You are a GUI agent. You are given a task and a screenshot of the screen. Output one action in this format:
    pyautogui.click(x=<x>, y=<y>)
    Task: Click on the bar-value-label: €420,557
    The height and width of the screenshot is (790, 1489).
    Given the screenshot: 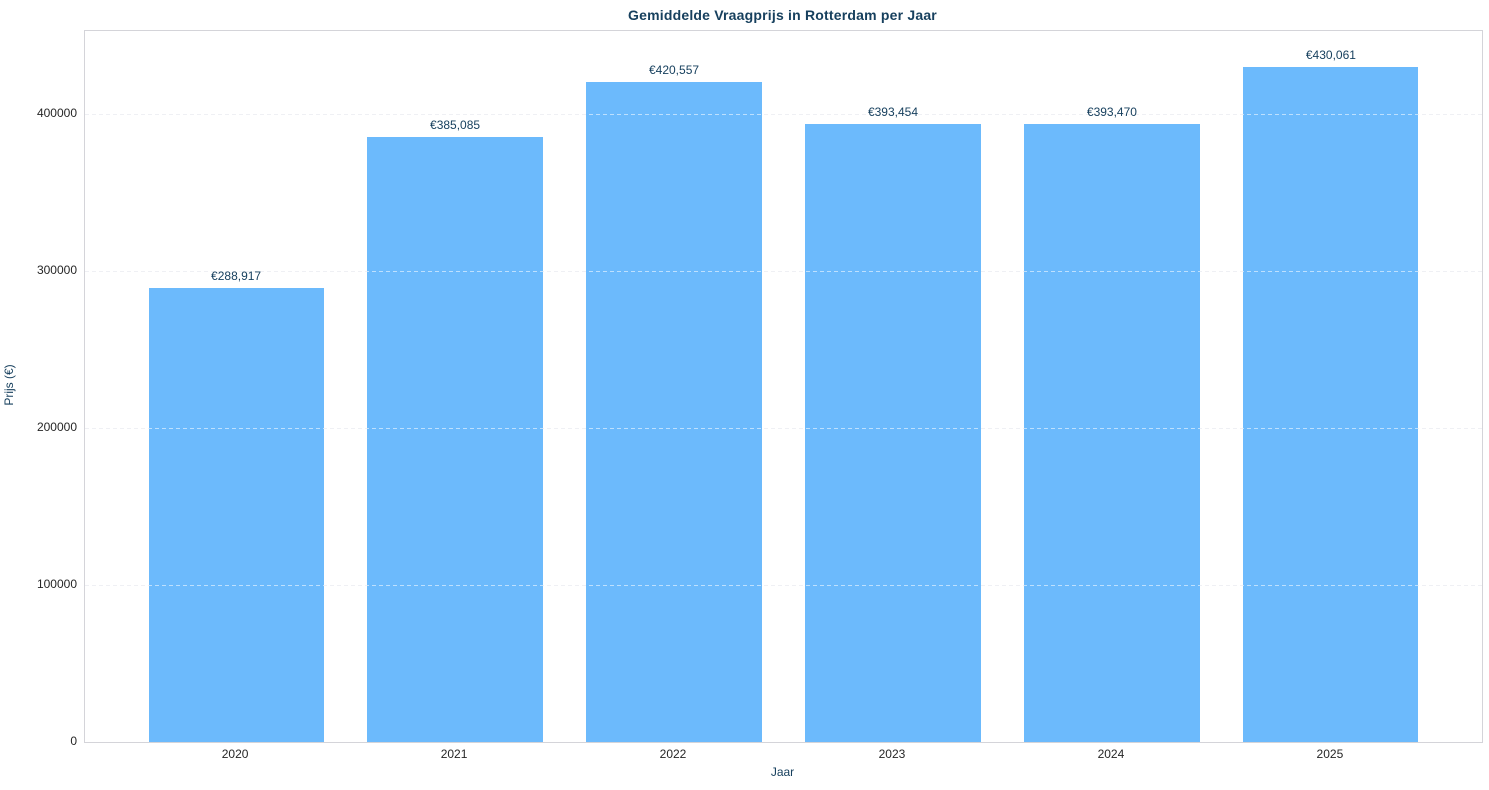 What is the action you would take?
    pyautogui.click(x=674, y=69)
    